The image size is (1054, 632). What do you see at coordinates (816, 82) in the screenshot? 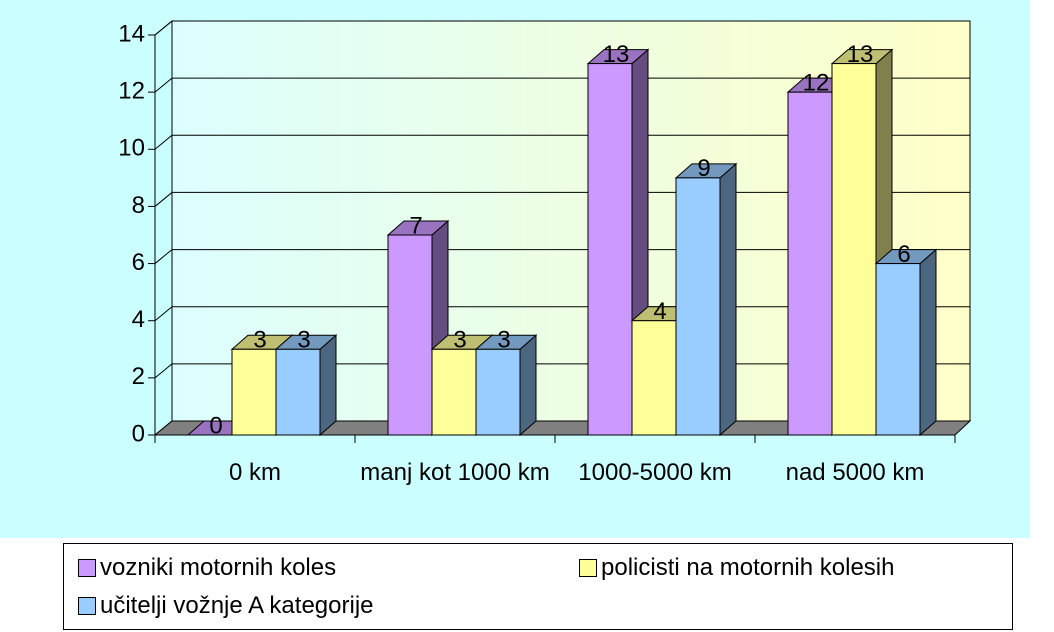
I see `data-label: 12` at bounding box center [816, 82].